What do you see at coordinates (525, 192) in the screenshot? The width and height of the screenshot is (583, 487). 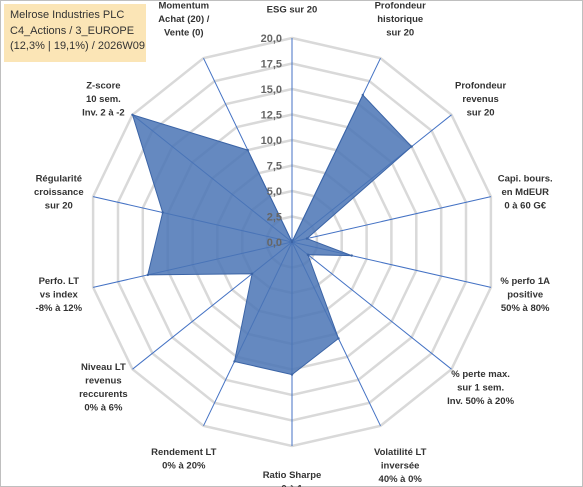 I see `axis-label-3: Capi. bours. en MdEUR 0 à 60 G€` at bounding box center [525, 192].